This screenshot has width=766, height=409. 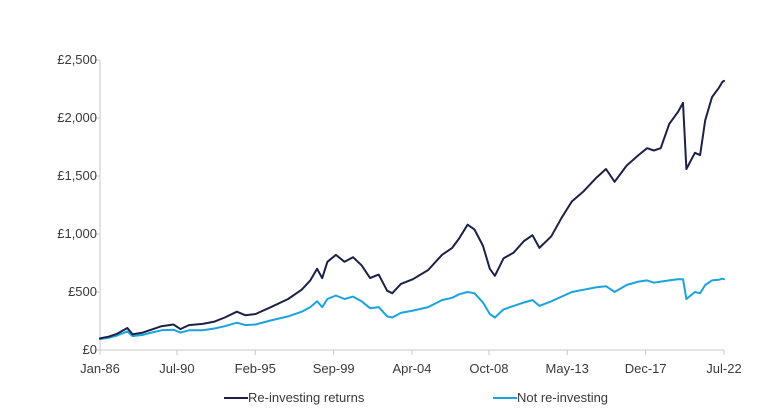 What do you see at coordinates (176, 368) in the screenshot?
I see `x-tick-label: Jul-90` at bounding box center [176, 368].